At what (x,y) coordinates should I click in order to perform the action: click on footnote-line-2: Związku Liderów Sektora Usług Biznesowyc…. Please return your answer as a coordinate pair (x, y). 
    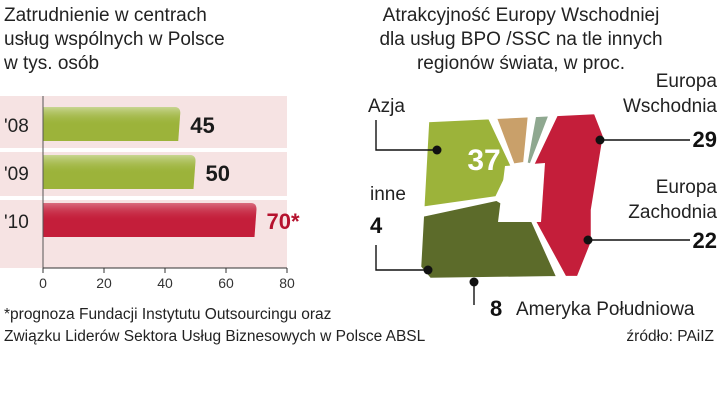
    Looking at the image, I should click on (215, 336).